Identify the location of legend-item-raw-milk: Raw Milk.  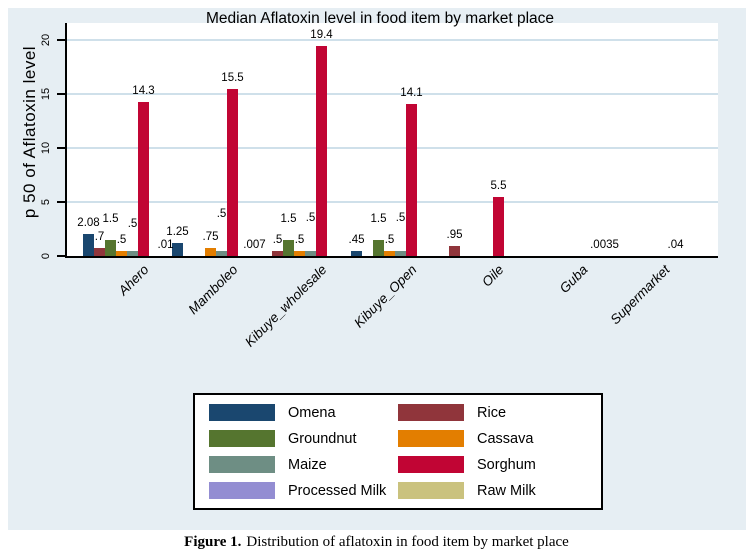
(492, 490).